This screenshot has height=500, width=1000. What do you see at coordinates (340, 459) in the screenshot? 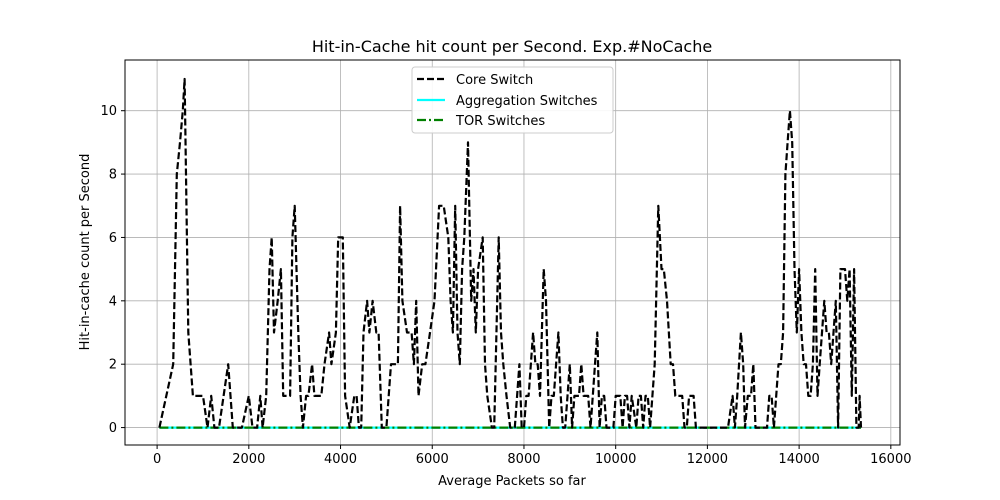
I see `x-tick-label: 4000` at bounding box center [340, 459].